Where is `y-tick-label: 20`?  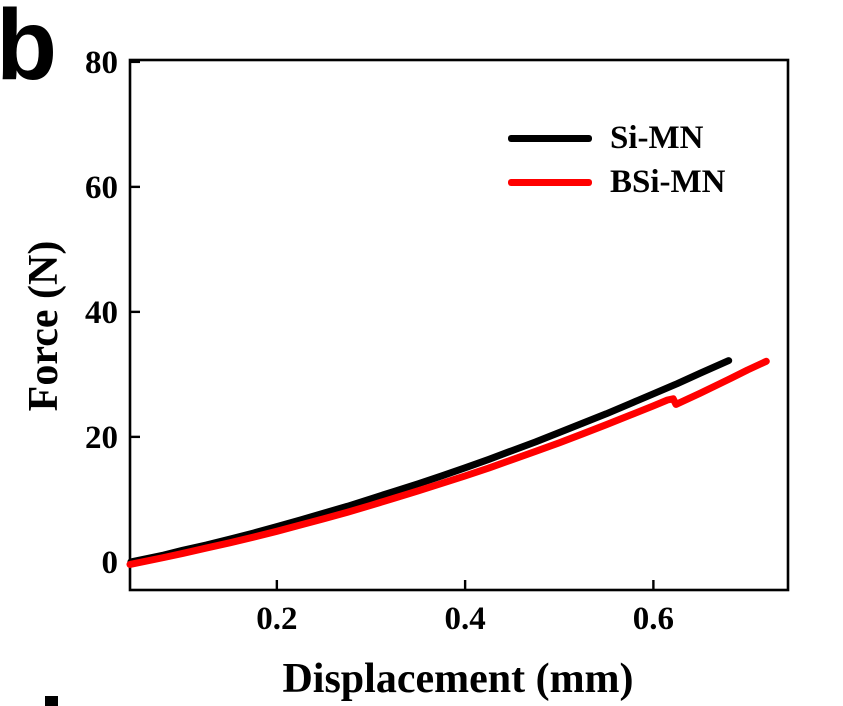 y-tick-label: 20 is located at coordinates (101, 437).